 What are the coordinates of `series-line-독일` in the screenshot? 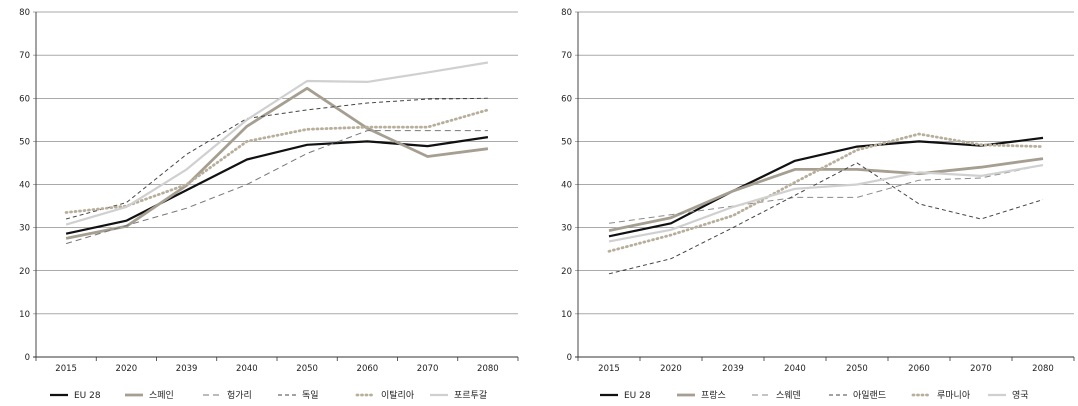 It's located at (276, 158).